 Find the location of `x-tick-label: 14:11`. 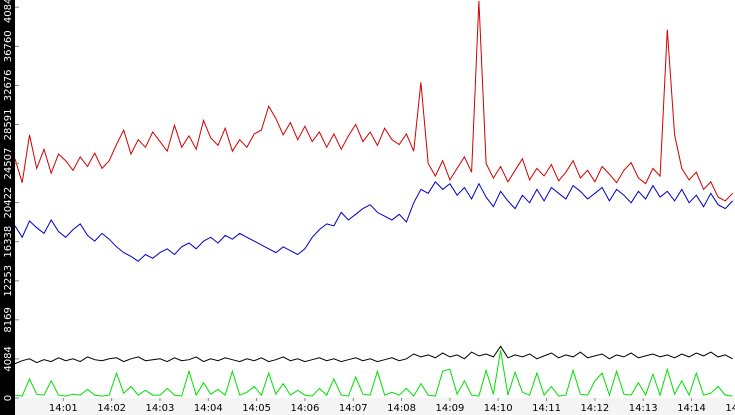

x-tick-label: 14:11 is located at coordinates (546, 408).